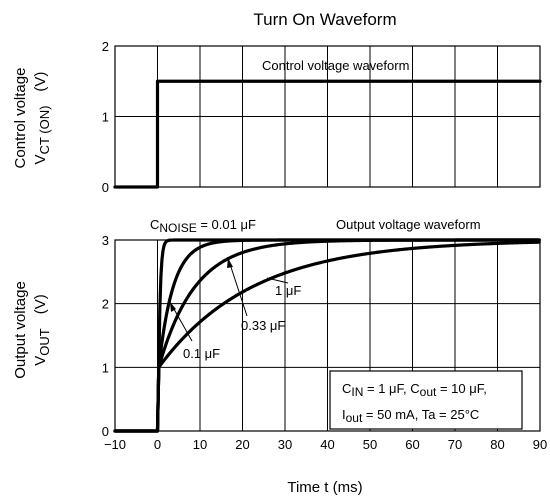 The width and height of the screenshot is (550, 499). Describe the element at coordinates (201, 353) in the screenshot. I see `label-0-1uF: 0.1 μF` at that location.